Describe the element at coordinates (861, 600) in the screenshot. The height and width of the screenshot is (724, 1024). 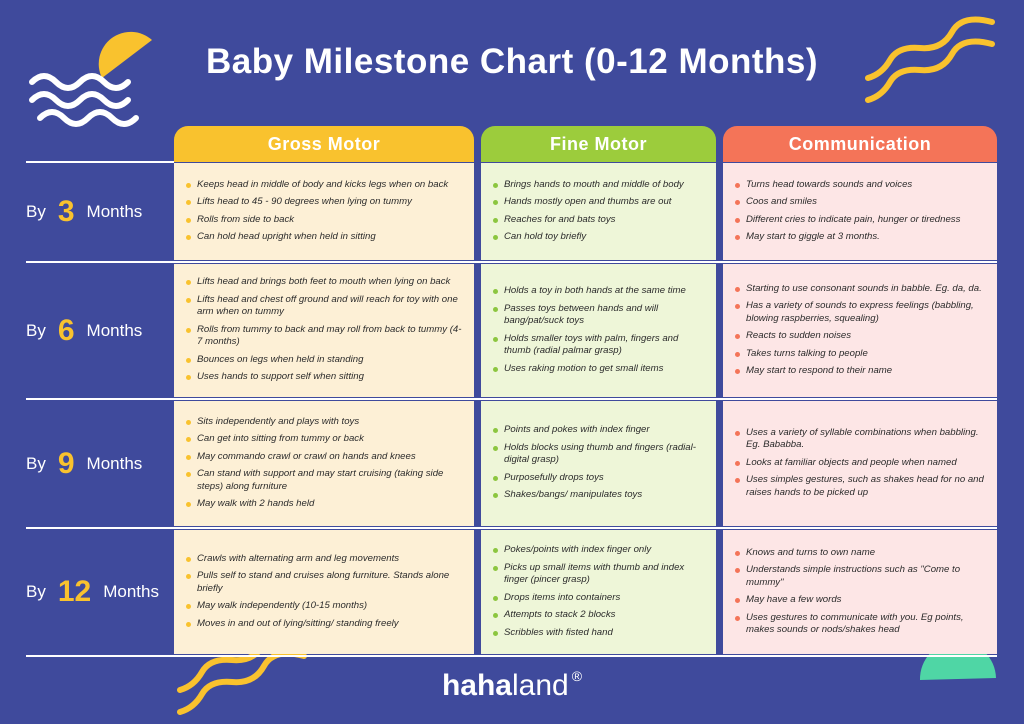
I see `milestone-item: May have a few words` at that location.